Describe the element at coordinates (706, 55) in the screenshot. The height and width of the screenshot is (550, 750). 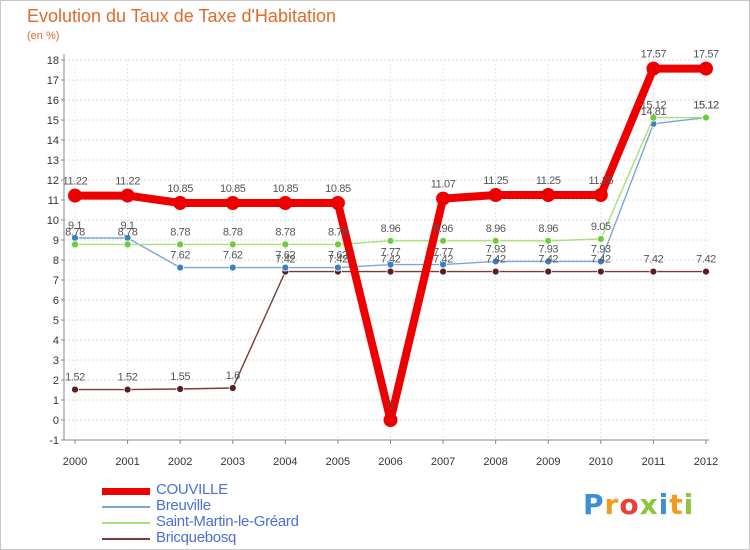
I see `data-label: 17.57` at that location.